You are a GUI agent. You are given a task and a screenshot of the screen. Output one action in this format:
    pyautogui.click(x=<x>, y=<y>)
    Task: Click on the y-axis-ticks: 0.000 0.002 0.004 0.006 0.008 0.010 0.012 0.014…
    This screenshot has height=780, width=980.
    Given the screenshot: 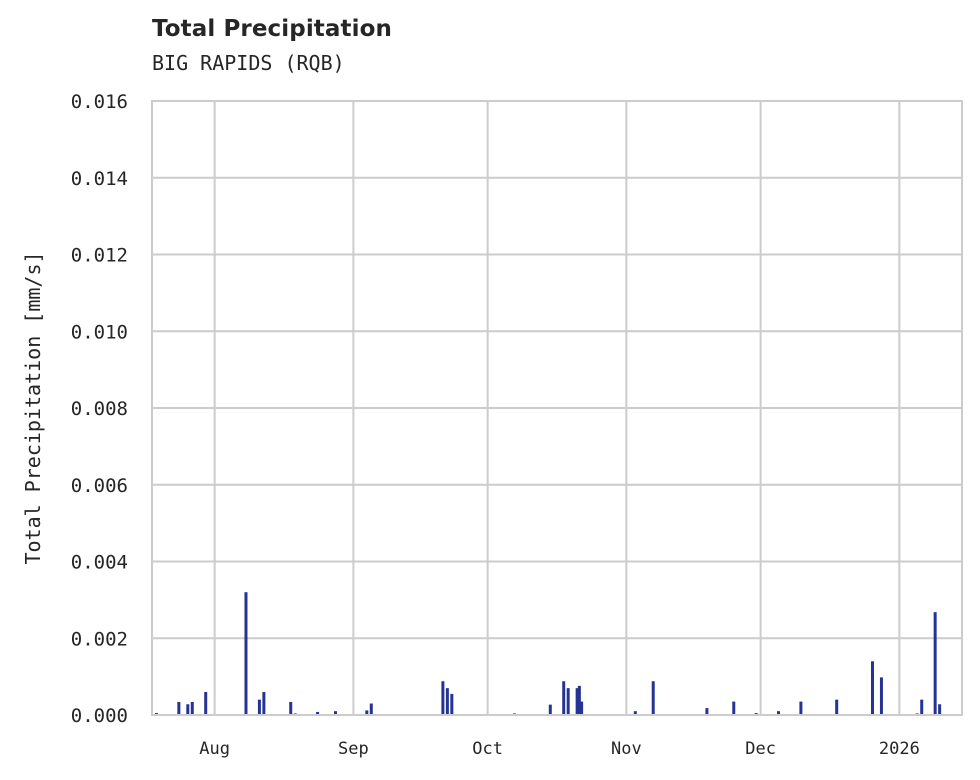 What is the action you would take?
    pyautogui.click(x=99, y=409)
    